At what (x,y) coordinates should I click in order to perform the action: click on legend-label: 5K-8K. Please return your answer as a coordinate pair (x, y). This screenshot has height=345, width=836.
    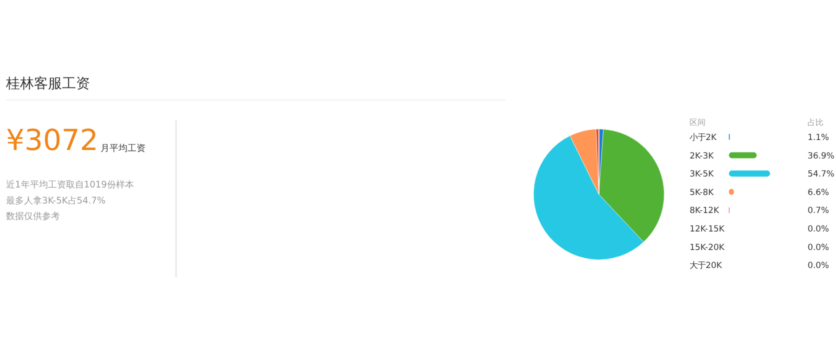
    Looking at the image, I should click on (702, 191).